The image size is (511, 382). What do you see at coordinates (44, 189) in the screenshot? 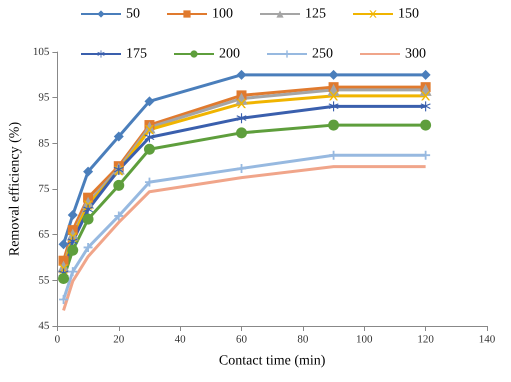
I see `y-tick-label: 75` at bounding box center [44, 189].